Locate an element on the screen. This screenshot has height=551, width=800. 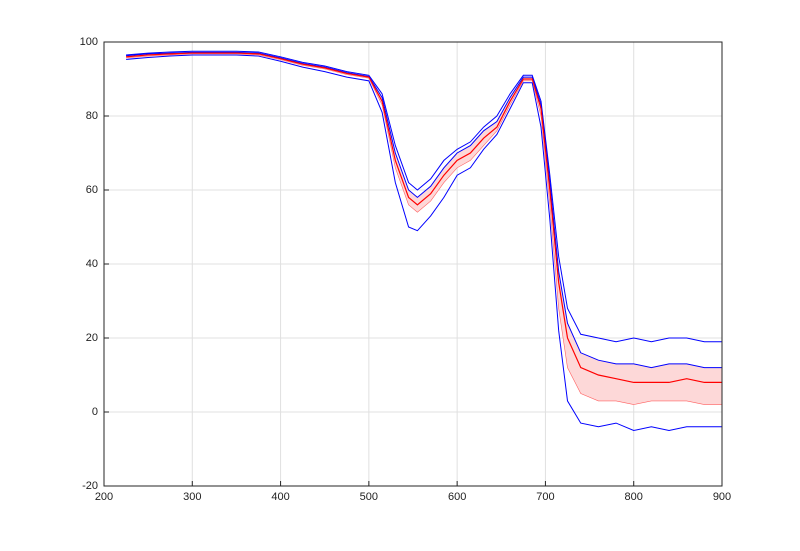
x-tick-label: 500 is located at coordinates (369, 497).